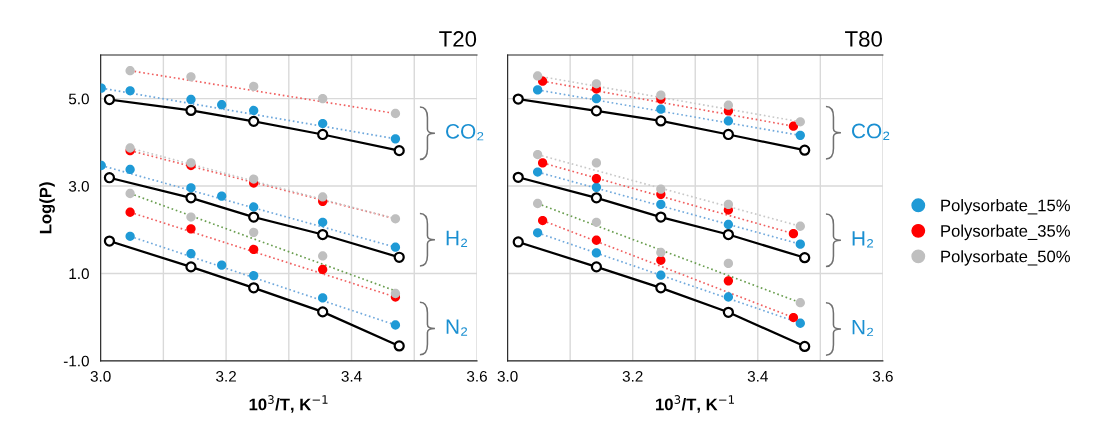 The image size is (1094, 426). I want to click on x-axis-title: 10$^{3}$/T, K$^{−1}$, so click(695, 404).